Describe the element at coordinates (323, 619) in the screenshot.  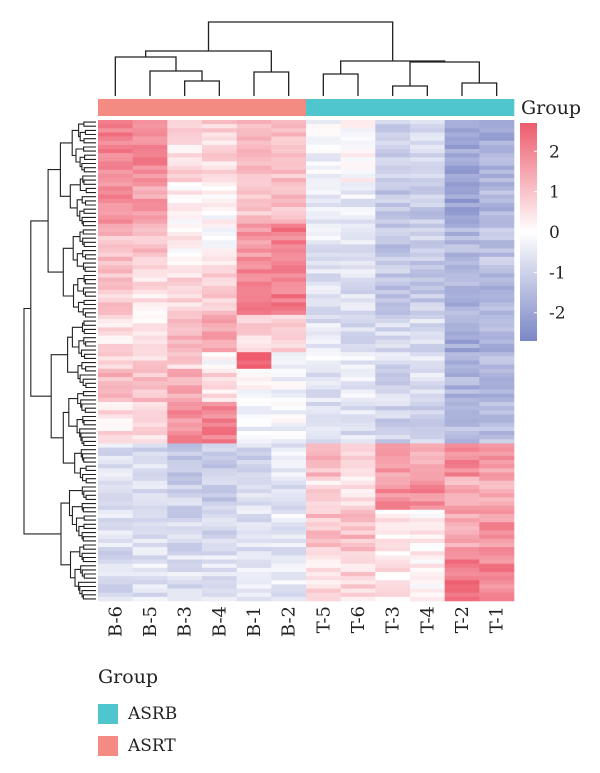
I see `column-label: T-5` at that location.